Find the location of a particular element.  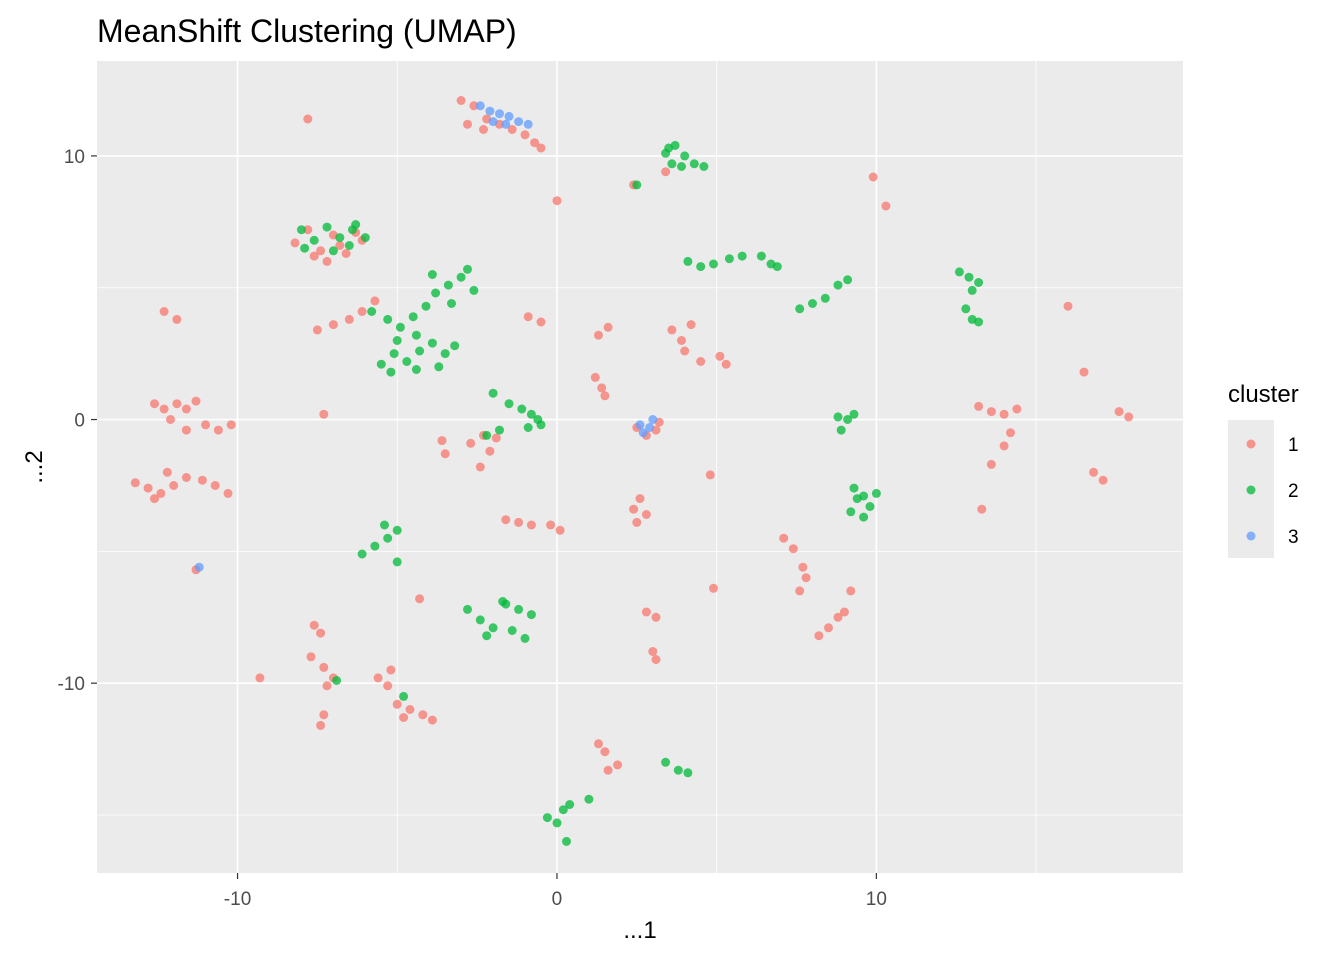

x-tick-label: 10 is located at coordinates (876, 899).